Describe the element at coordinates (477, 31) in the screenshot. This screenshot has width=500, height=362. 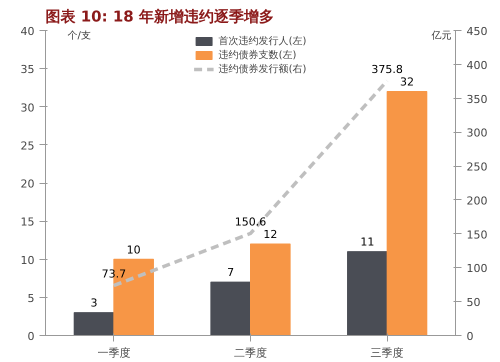
I see `y2-tick-label: 450` at that location.